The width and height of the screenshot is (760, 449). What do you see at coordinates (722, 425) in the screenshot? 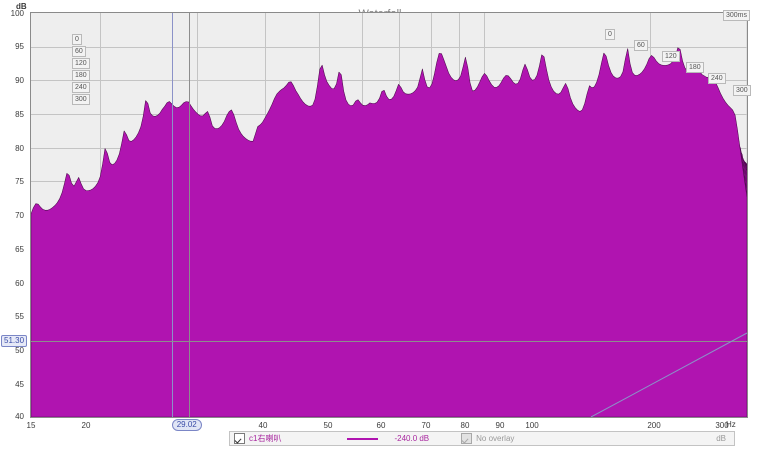
I see `x-tick-300: 300` at bounding box center [722, 425].